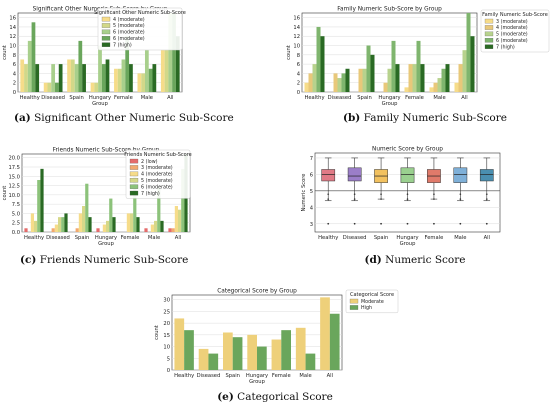 This screenshot has width=550, height=409. What do you see at coordinates (5, 193) in the screenshot?
I see `c2-y-axis-label: count` at bounding box center [5, 193].